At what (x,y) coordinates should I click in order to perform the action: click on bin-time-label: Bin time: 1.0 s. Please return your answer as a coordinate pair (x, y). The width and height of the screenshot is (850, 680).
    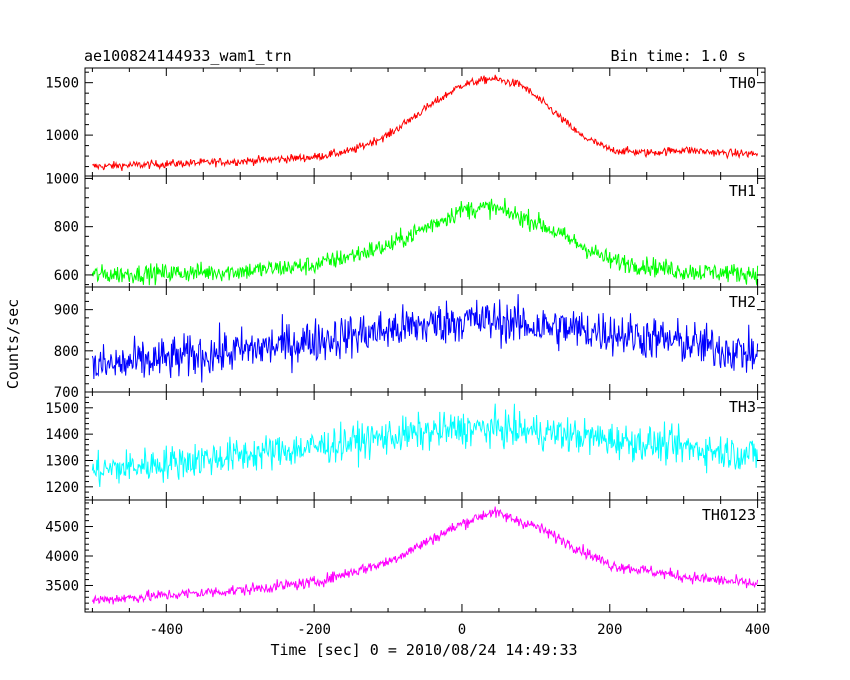
    Looking at the image, I should click on (678, 56).